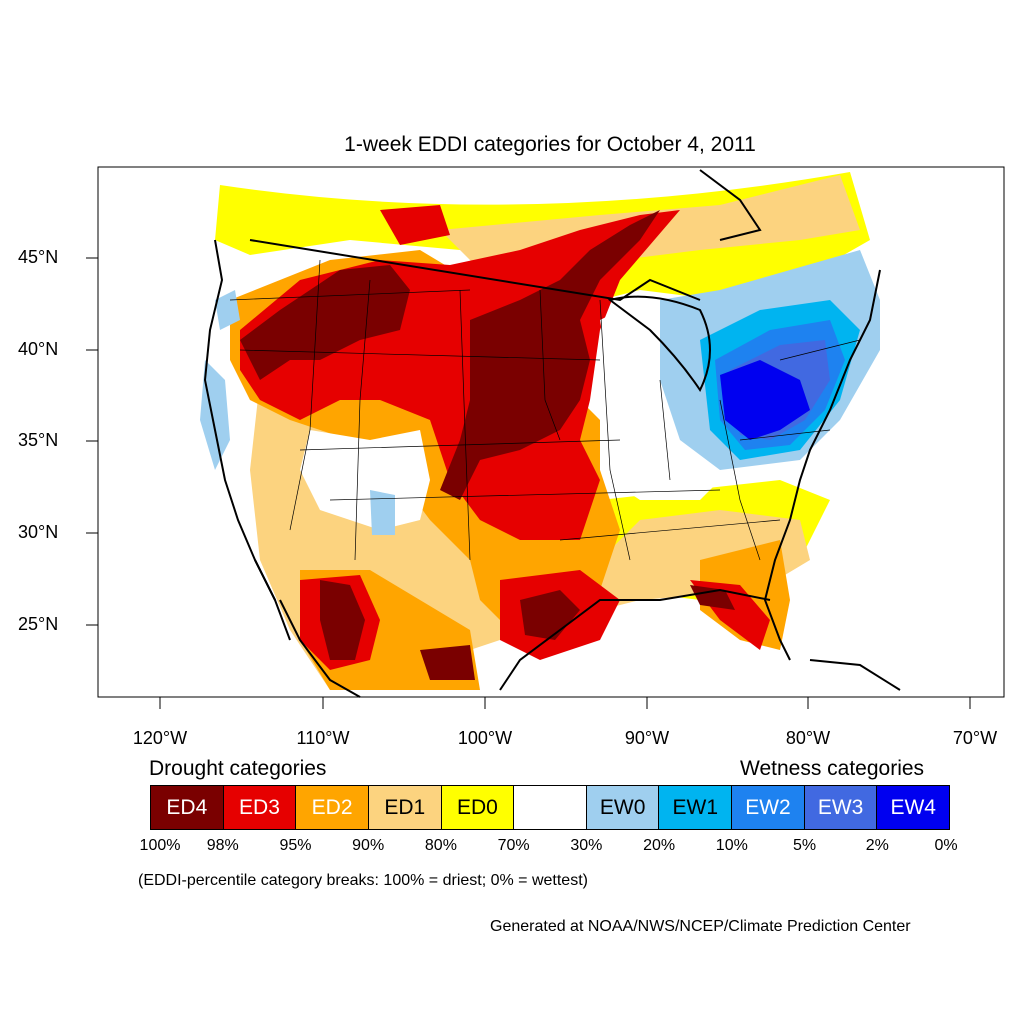 This screenshot has height=1024, width=1024. Describe the element at coordinates (804, 845) in the screenshot. I see `percent-break-label: 5%` at that location.